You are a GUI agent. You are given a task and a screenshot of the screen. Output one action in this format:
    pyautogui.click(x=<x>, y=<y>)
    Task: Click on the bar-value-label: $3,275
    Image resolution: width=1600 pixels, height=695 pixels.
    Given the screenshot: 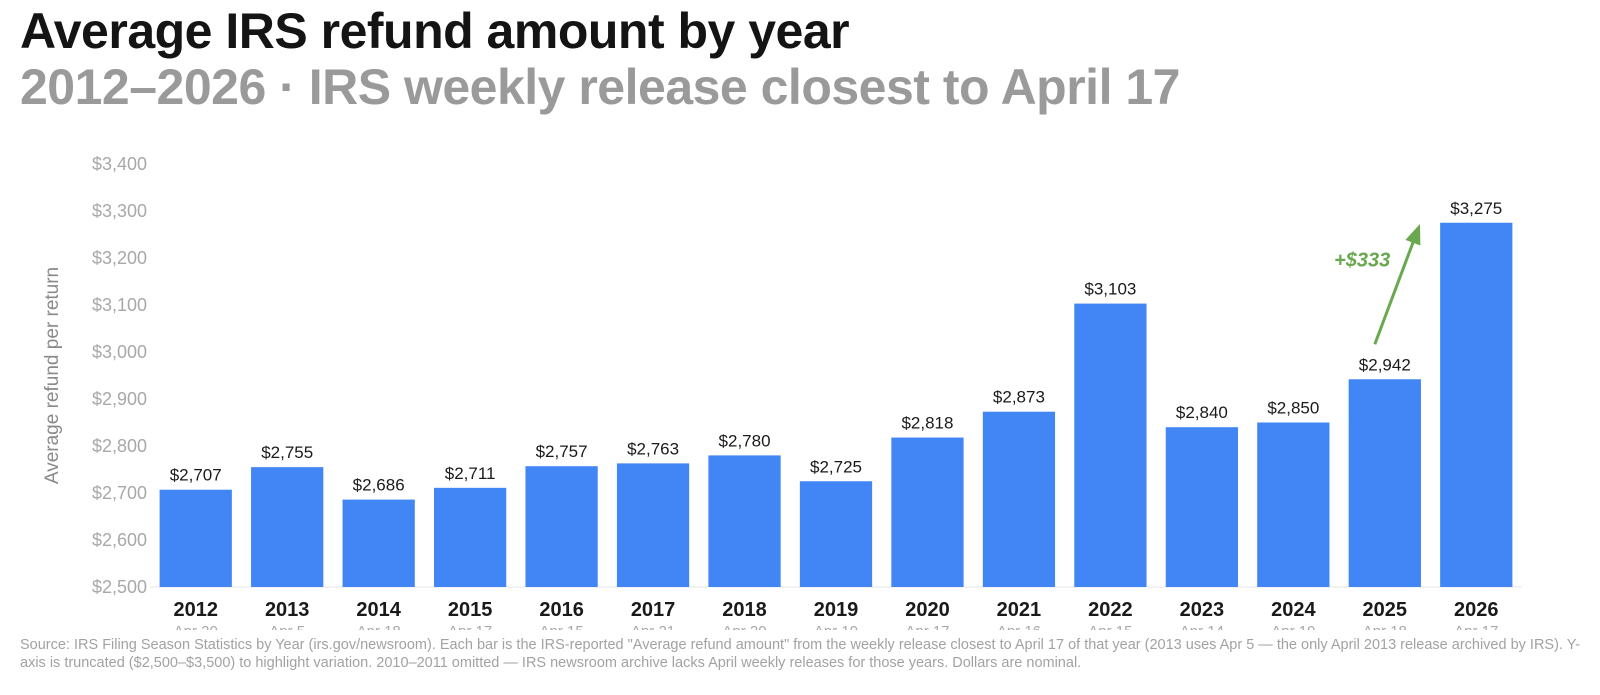 What is the action you would take?
    pyautogui.click(x=1476, y=208)
    